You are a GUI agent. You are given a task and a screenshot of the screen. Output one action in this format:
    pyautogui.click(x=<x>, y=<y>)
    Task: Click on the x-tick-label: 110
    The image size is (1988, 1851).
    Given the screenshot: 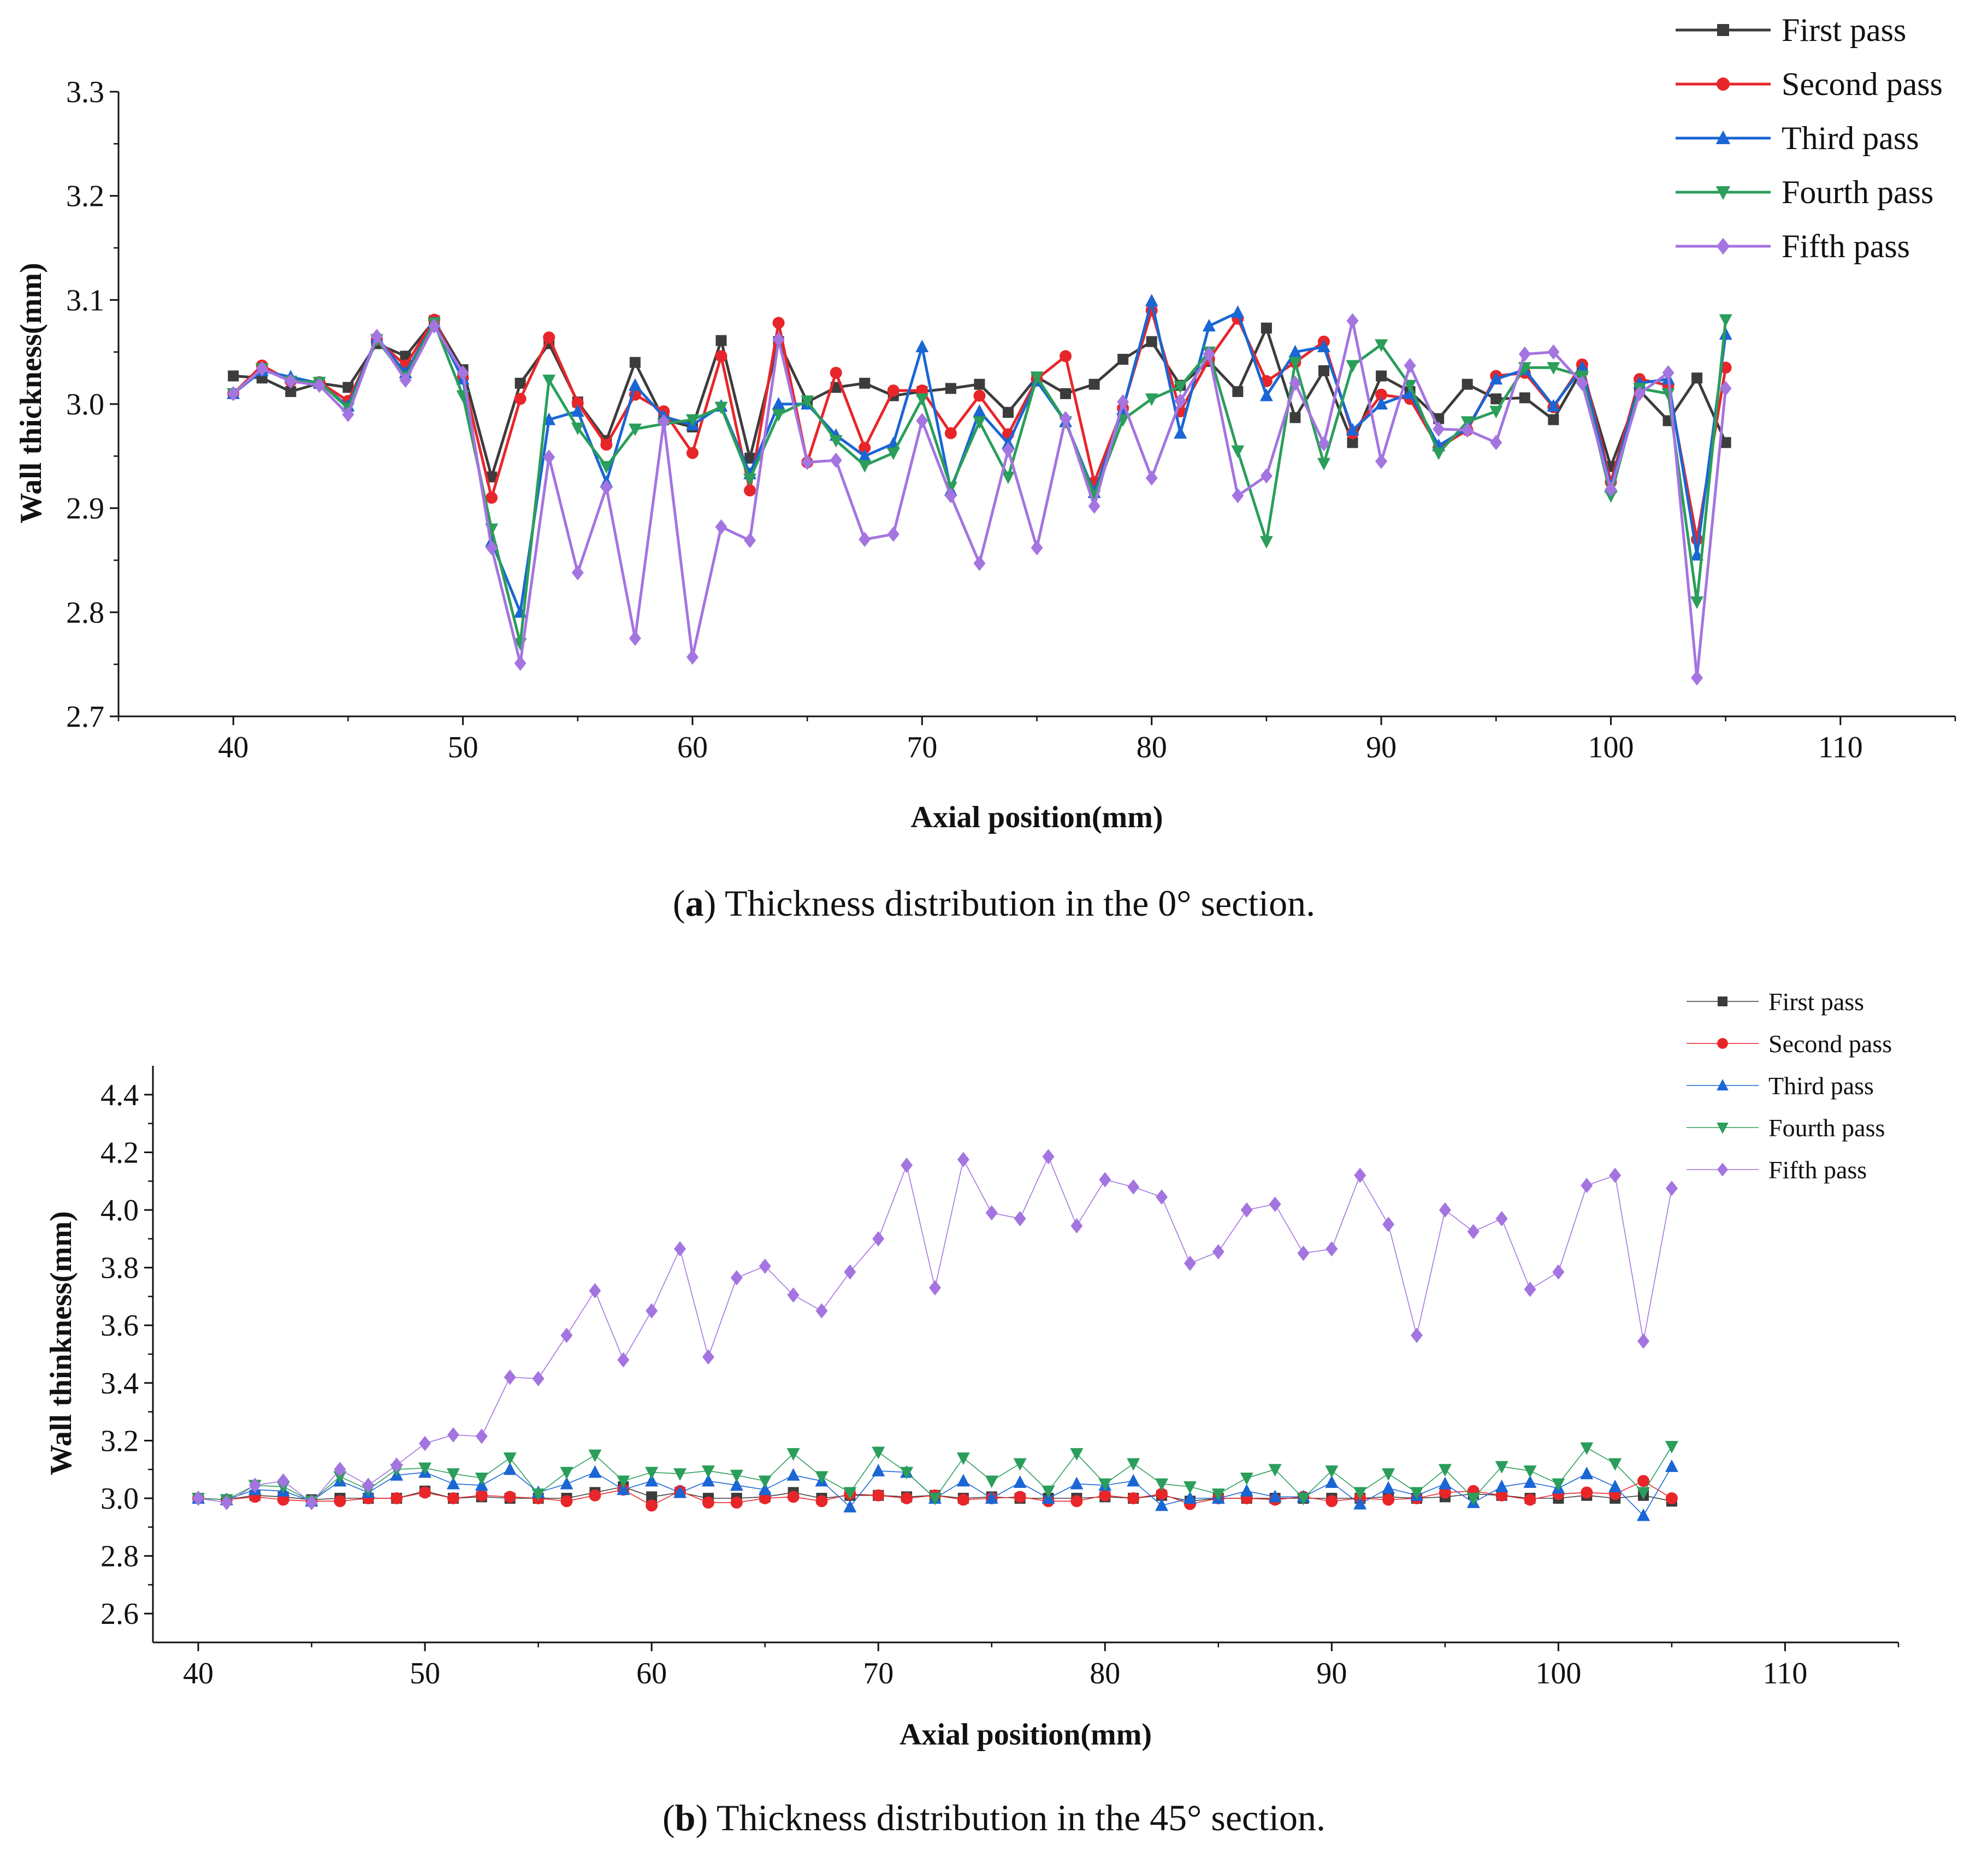 What is the action you would take?
    pyautogui.click(x=1785, y=1673)
    